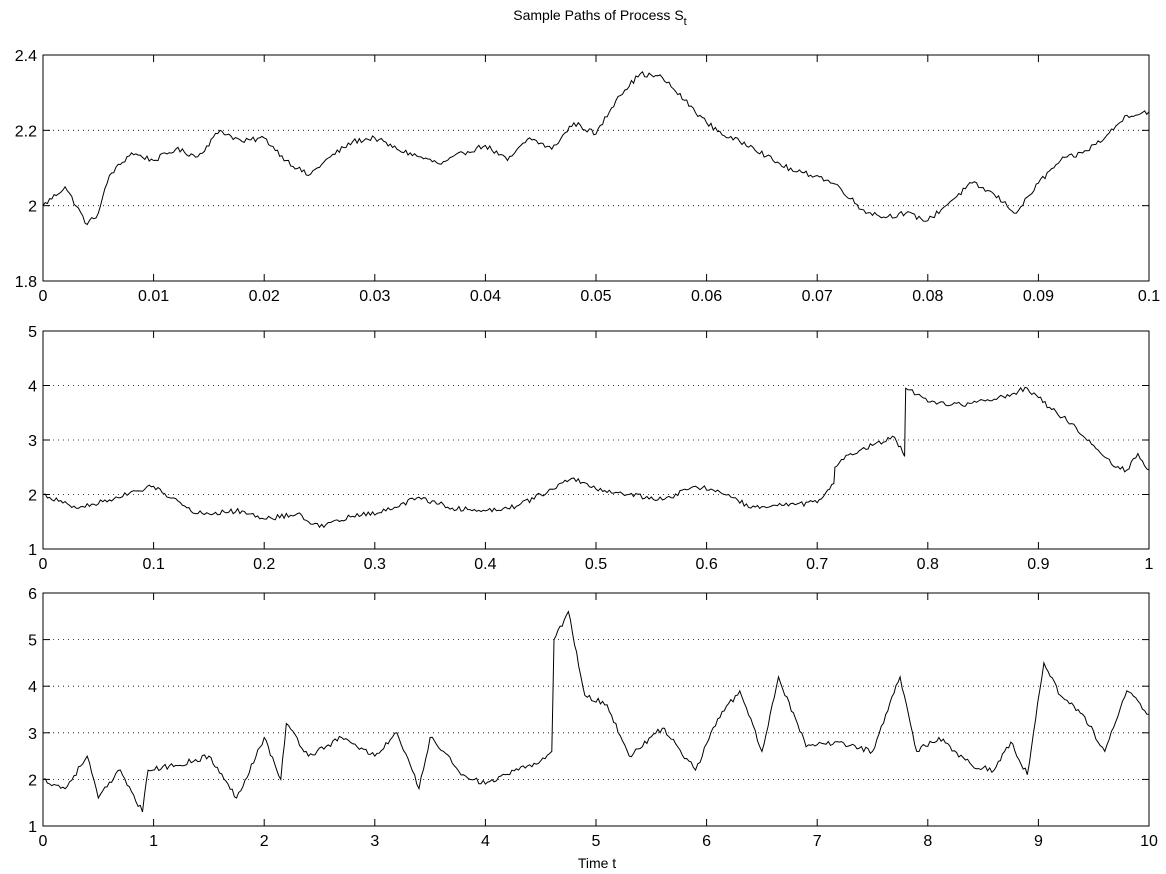  What do you see at coordinates (596, 841) in the screenshot?
I see `x-tick-label: 5` at bounding box center [596, 841].